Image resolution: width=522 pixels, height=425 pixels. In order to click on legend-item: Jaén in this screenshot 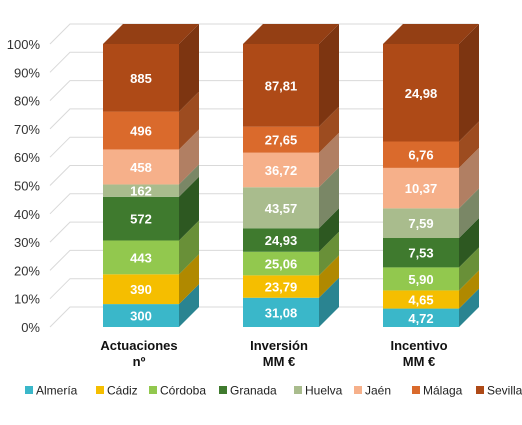, I will do `click(372, 391)`.